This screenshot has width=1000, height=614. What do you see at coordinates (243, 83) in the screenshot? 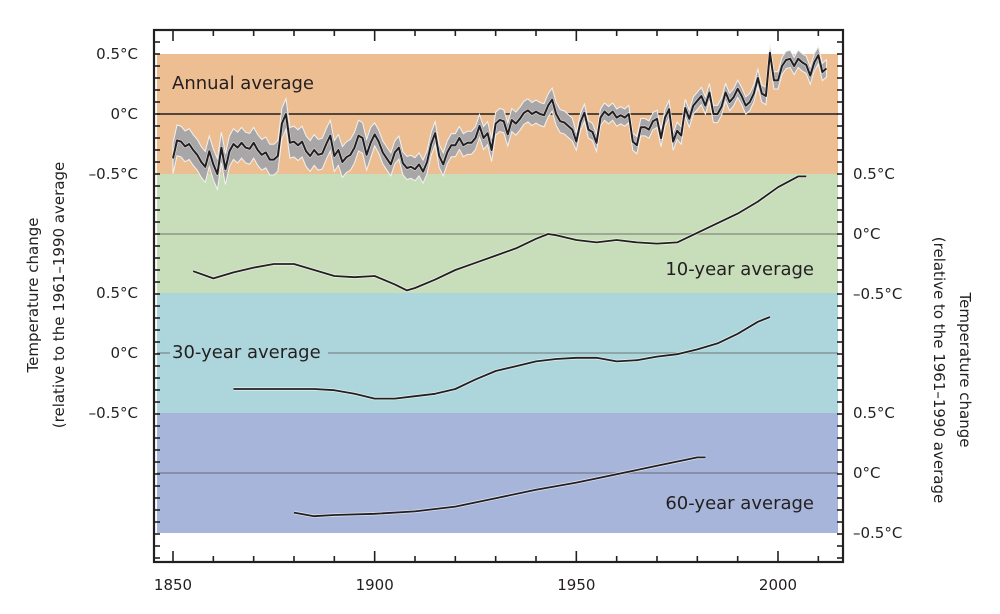
I see `label-annual-average: Annual average` at bounding box center [243, 83].